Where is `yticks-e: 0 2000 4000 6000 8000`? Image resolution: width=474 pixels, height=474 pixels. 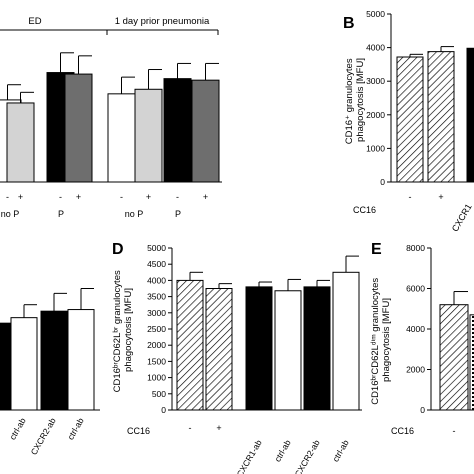 yticks-e: 0 2000 4000 6000 8000 is located at coordinates (418, 329).